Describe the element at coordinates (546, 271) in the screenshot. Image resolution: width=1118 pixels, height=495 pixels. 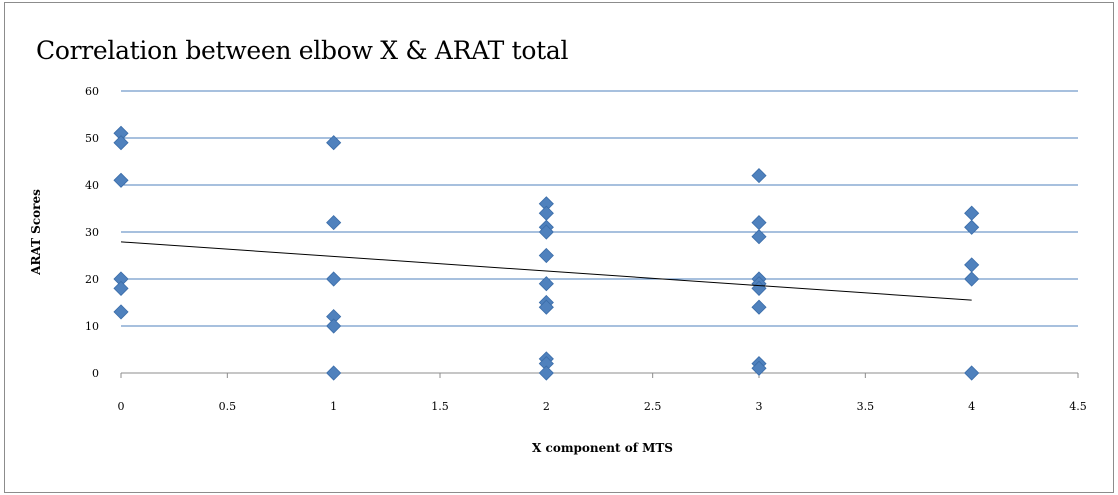
I see `trendline` at that location.